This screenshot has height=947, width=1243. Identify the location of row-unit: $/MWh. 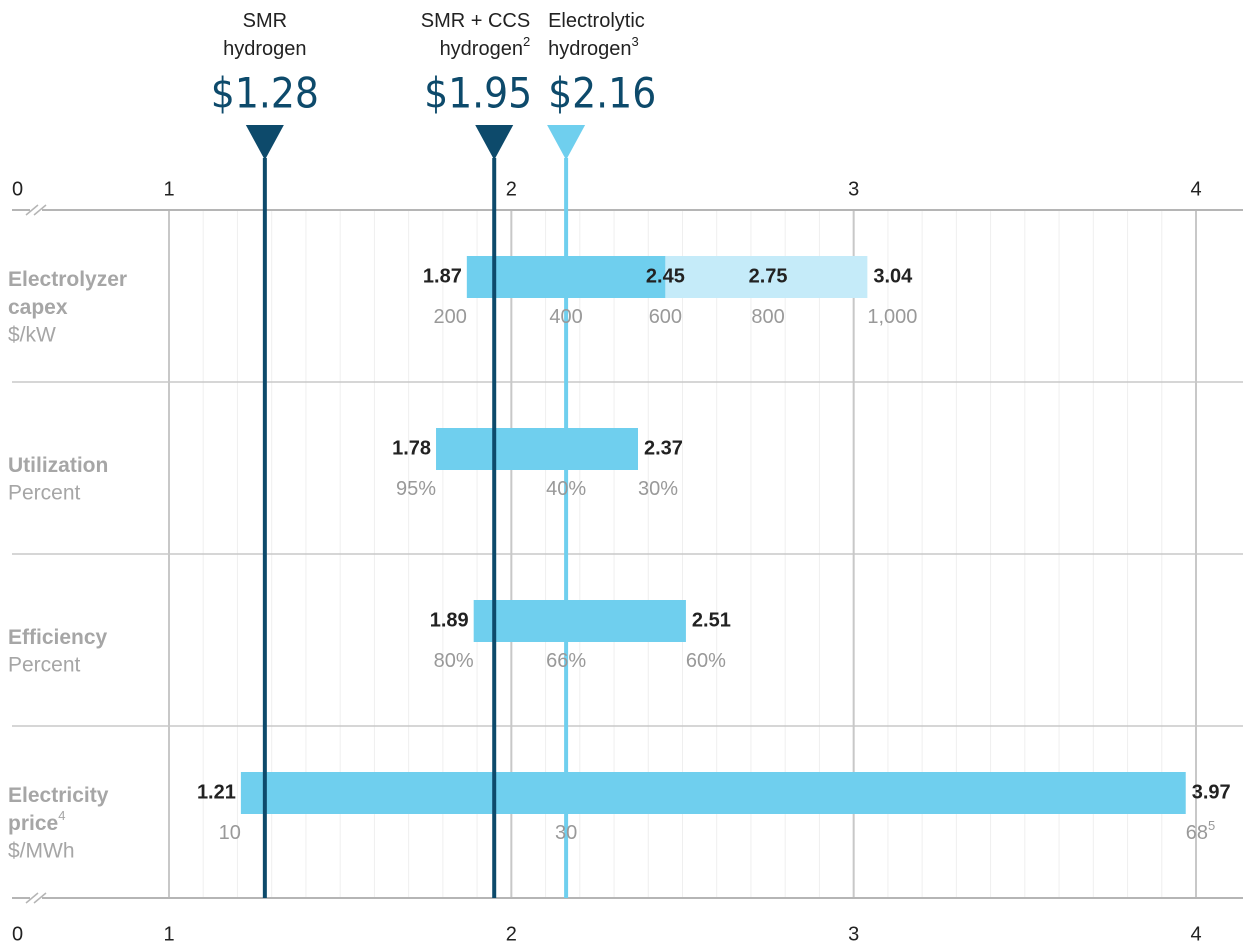
(41, 851).